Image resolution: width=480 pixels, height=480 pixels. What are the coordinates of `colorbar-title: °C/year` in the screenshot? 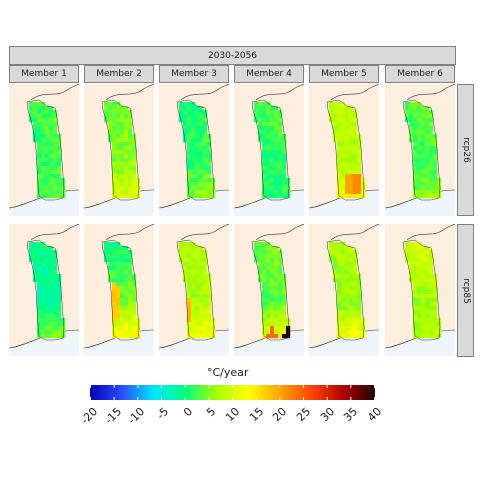 It's located at (228, 372).